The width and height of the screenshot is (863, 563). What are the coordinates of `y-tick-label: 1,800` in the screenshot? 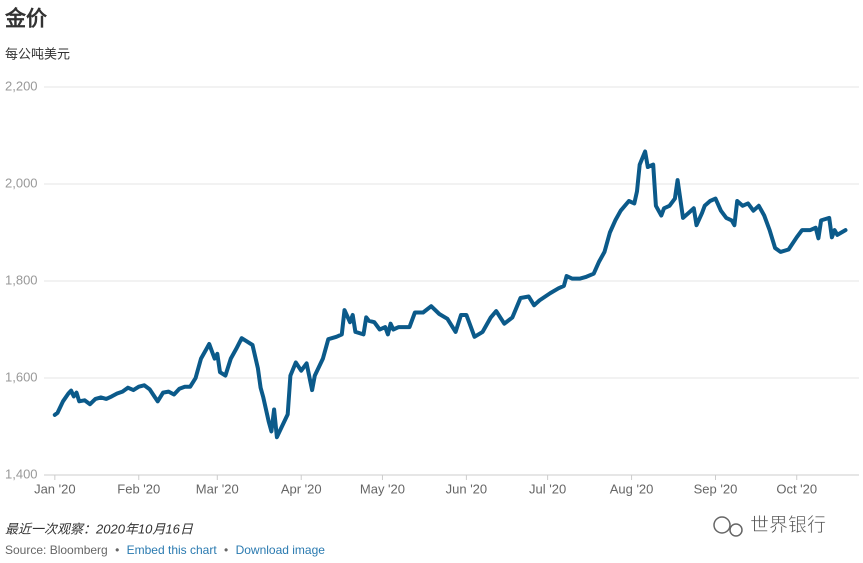 It's located at (21, 279).